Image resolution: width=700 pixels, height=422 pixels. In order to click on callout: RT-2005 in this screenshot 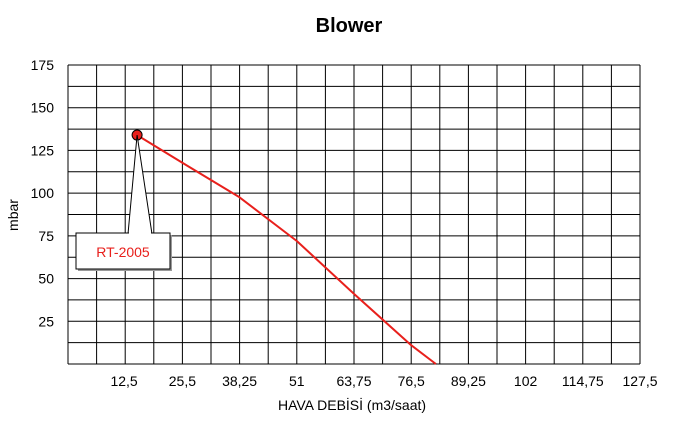, I will do `click(123, 202)`.